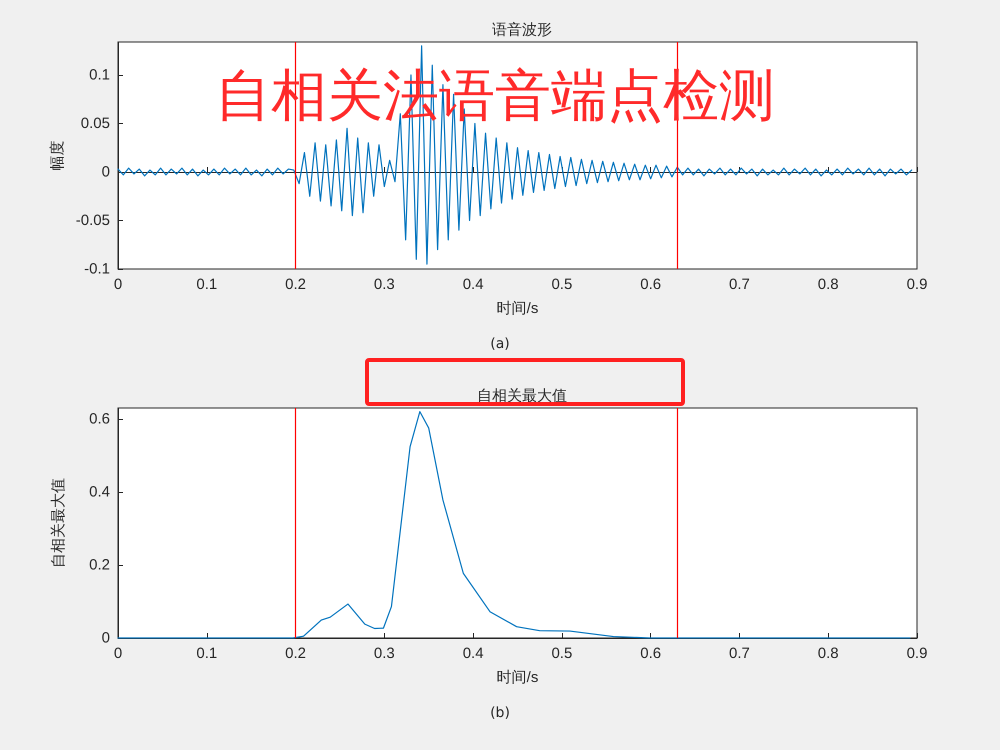 The width and height of the screenshot is (1000, 750). I want to click on y-axis-title: 自相关最大值, so click(58, 523).